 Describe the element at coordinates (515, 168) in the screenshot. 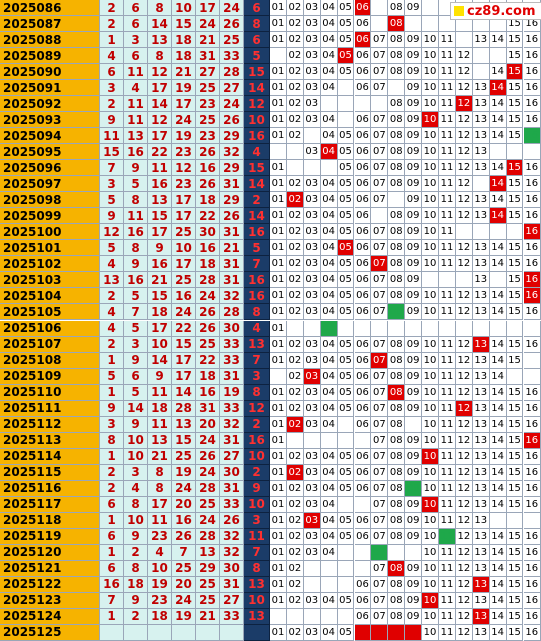

I see `trend-hit-cell: 15` at that location.